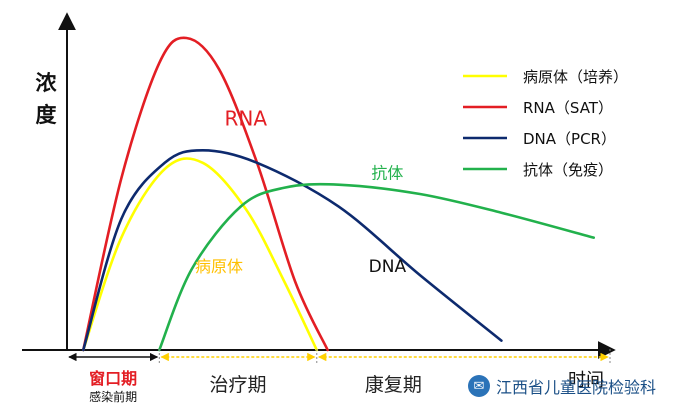 This screenshot has height=412, width=679. I want to click on curve-label-dna: DNA, so click(388, 267).